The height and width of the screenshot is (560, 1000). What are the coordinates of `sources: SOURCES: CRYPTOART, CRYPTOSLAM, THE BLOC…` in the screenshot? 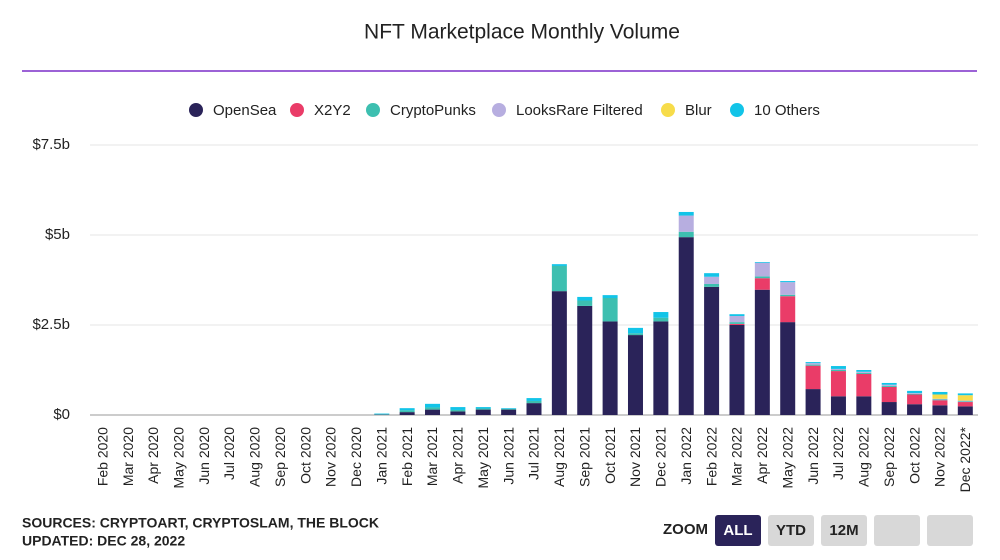 It's located at (200, 523).